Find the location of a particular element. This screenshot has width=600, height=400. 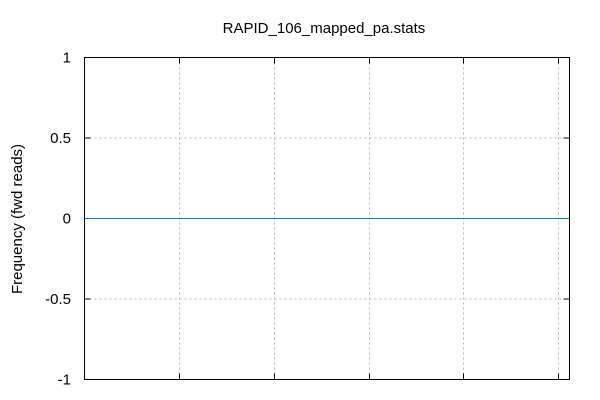

y-tick-label: 1 is located at coordinates (67, 58).